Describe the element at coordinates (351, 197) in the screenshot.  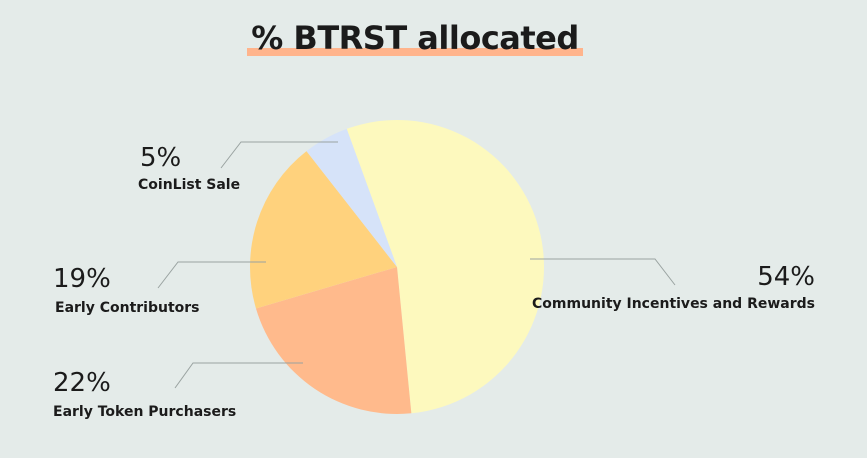
I see `pie-slice-coinlist-sale` at that location.